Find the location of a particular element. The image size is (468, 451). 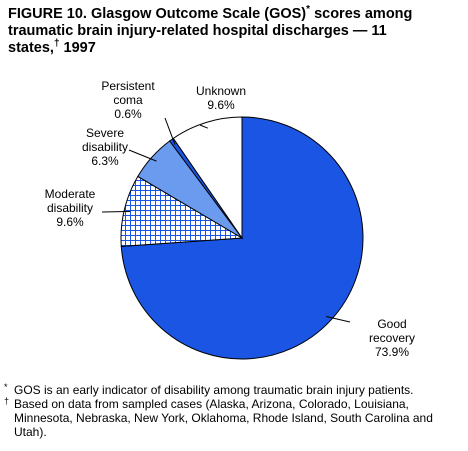

leader-line-good-recovery is located at coordinates (338, 319).